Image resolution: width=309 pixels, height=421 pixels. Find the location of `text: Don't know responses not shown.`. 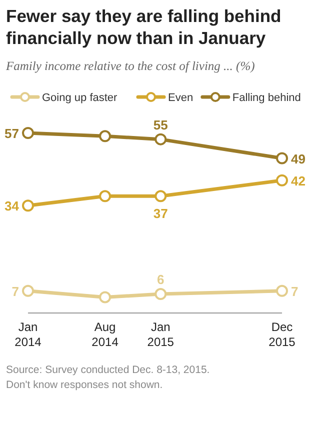

text: Don't know responses not shown. is located at coordinates (84, 385).